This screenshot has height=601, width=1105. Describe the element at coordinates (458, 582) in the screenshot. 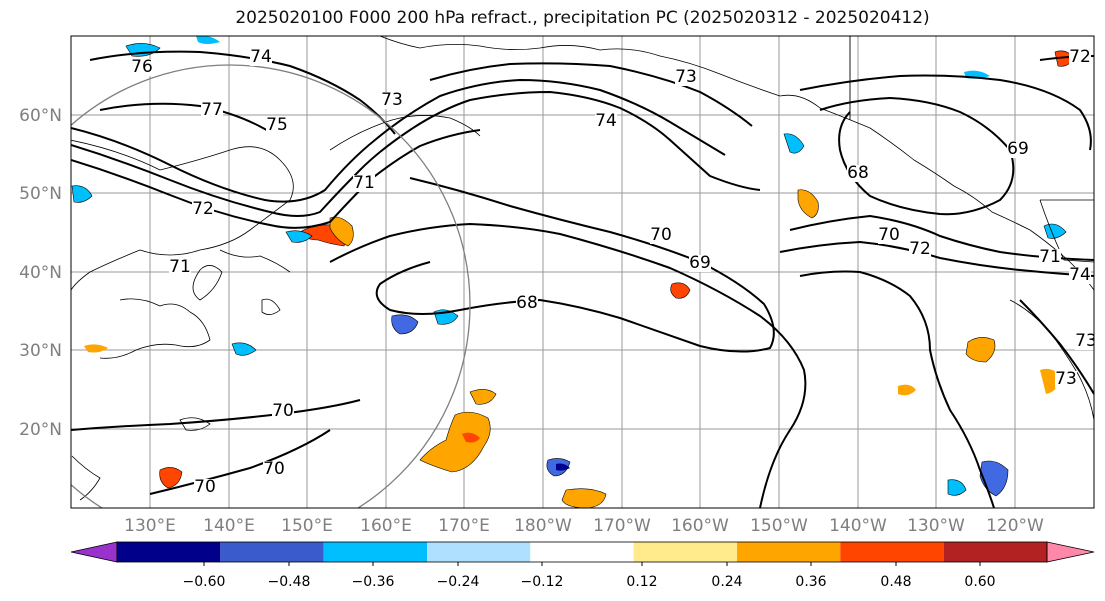

I see `colorbar-tick-label: −0.24` at that location.